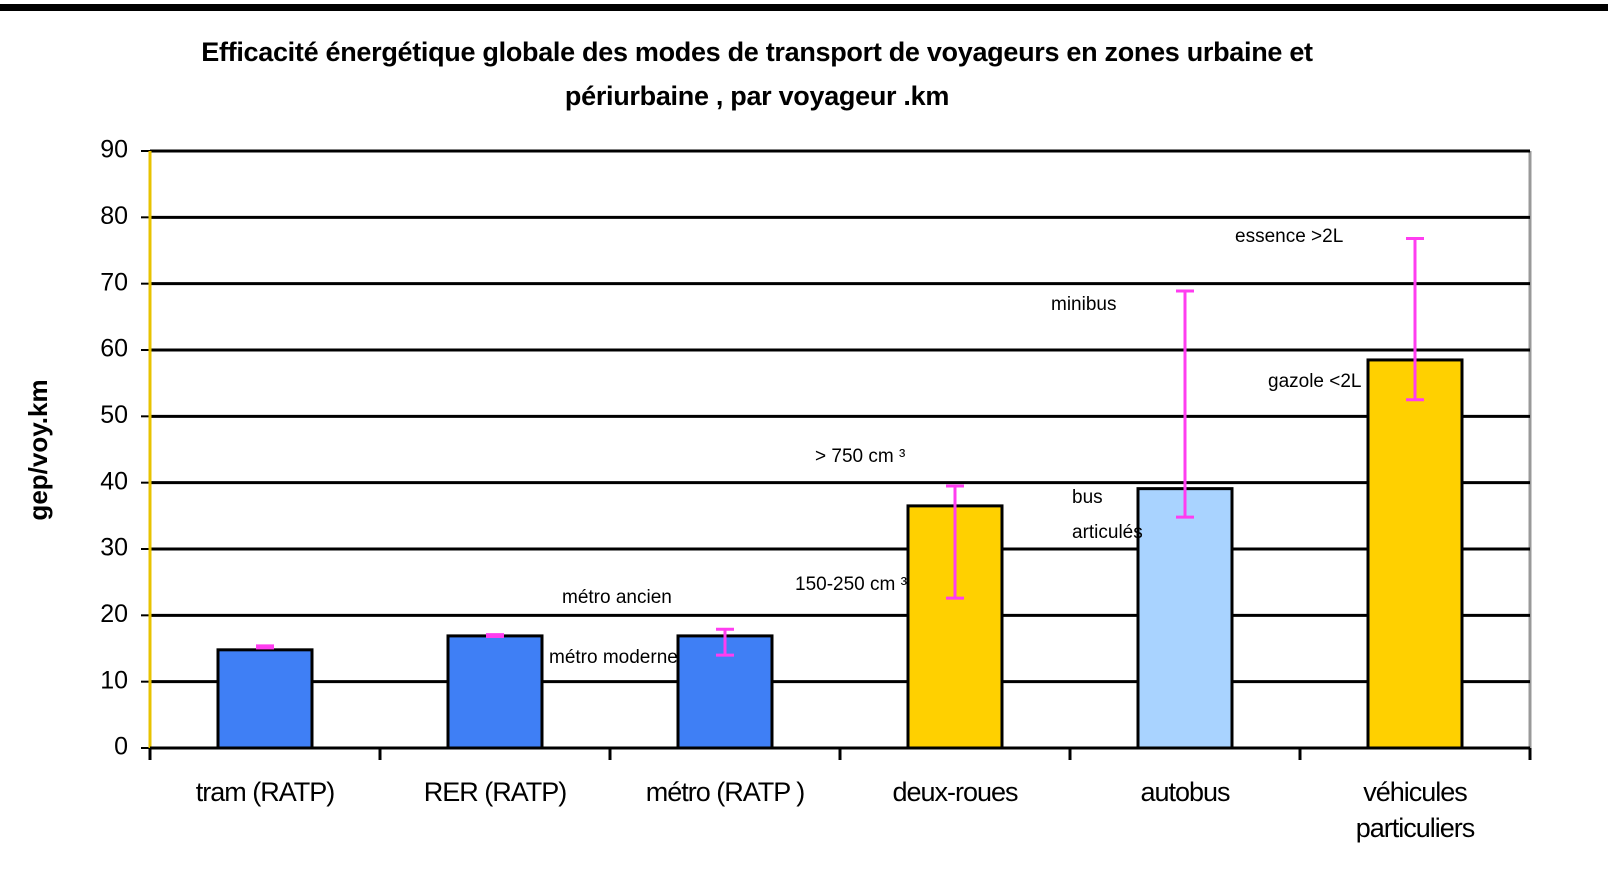 The image size is (1608, 874). I want to click on y-tick-label: 10, so click(114, 680).